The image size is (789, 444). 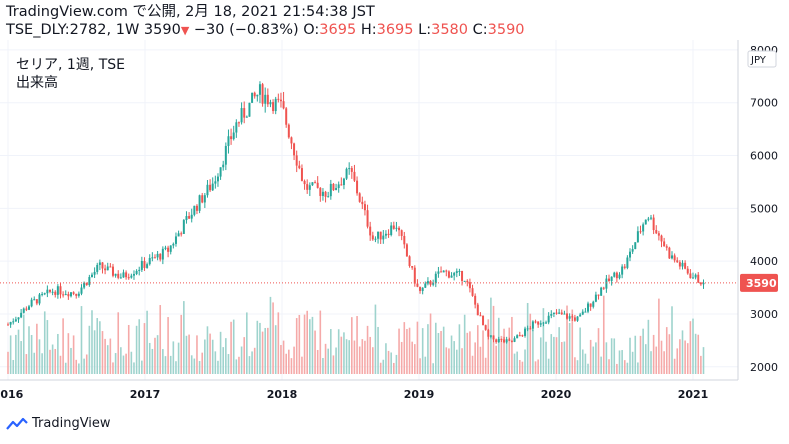 What do you see at coordinates (764, 103) in the screenshot?
I see `price-tick-label: 7000` at bounding box center [764, 103].